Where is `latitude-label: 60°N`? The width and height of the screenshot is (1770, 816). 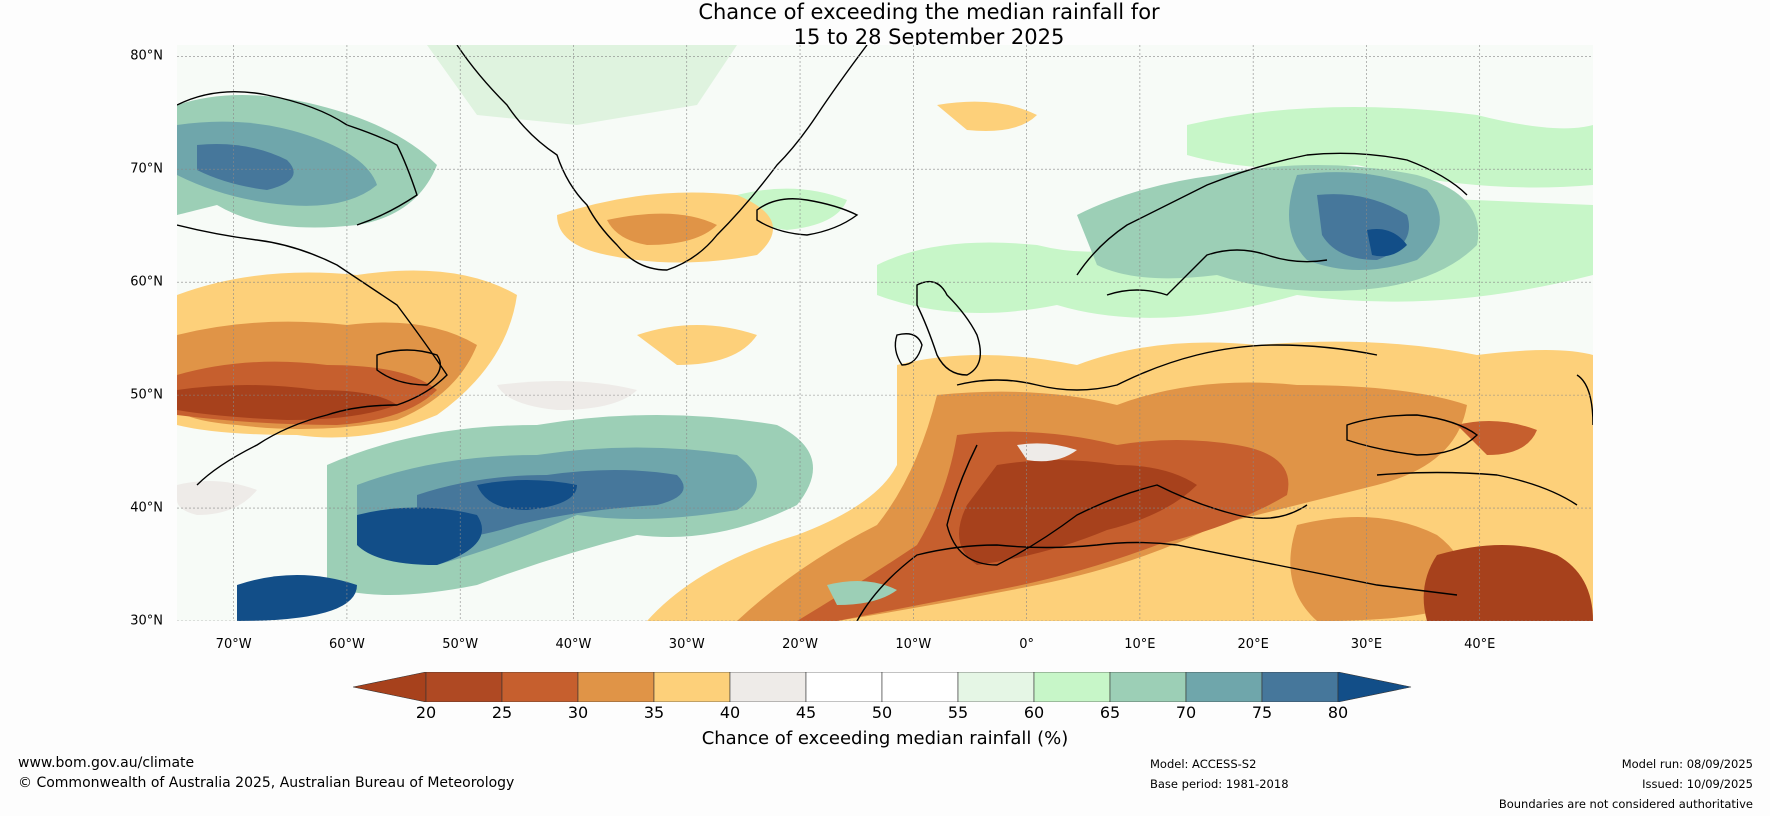
latitude-label: 60°N is located at coordinates (146, 282).